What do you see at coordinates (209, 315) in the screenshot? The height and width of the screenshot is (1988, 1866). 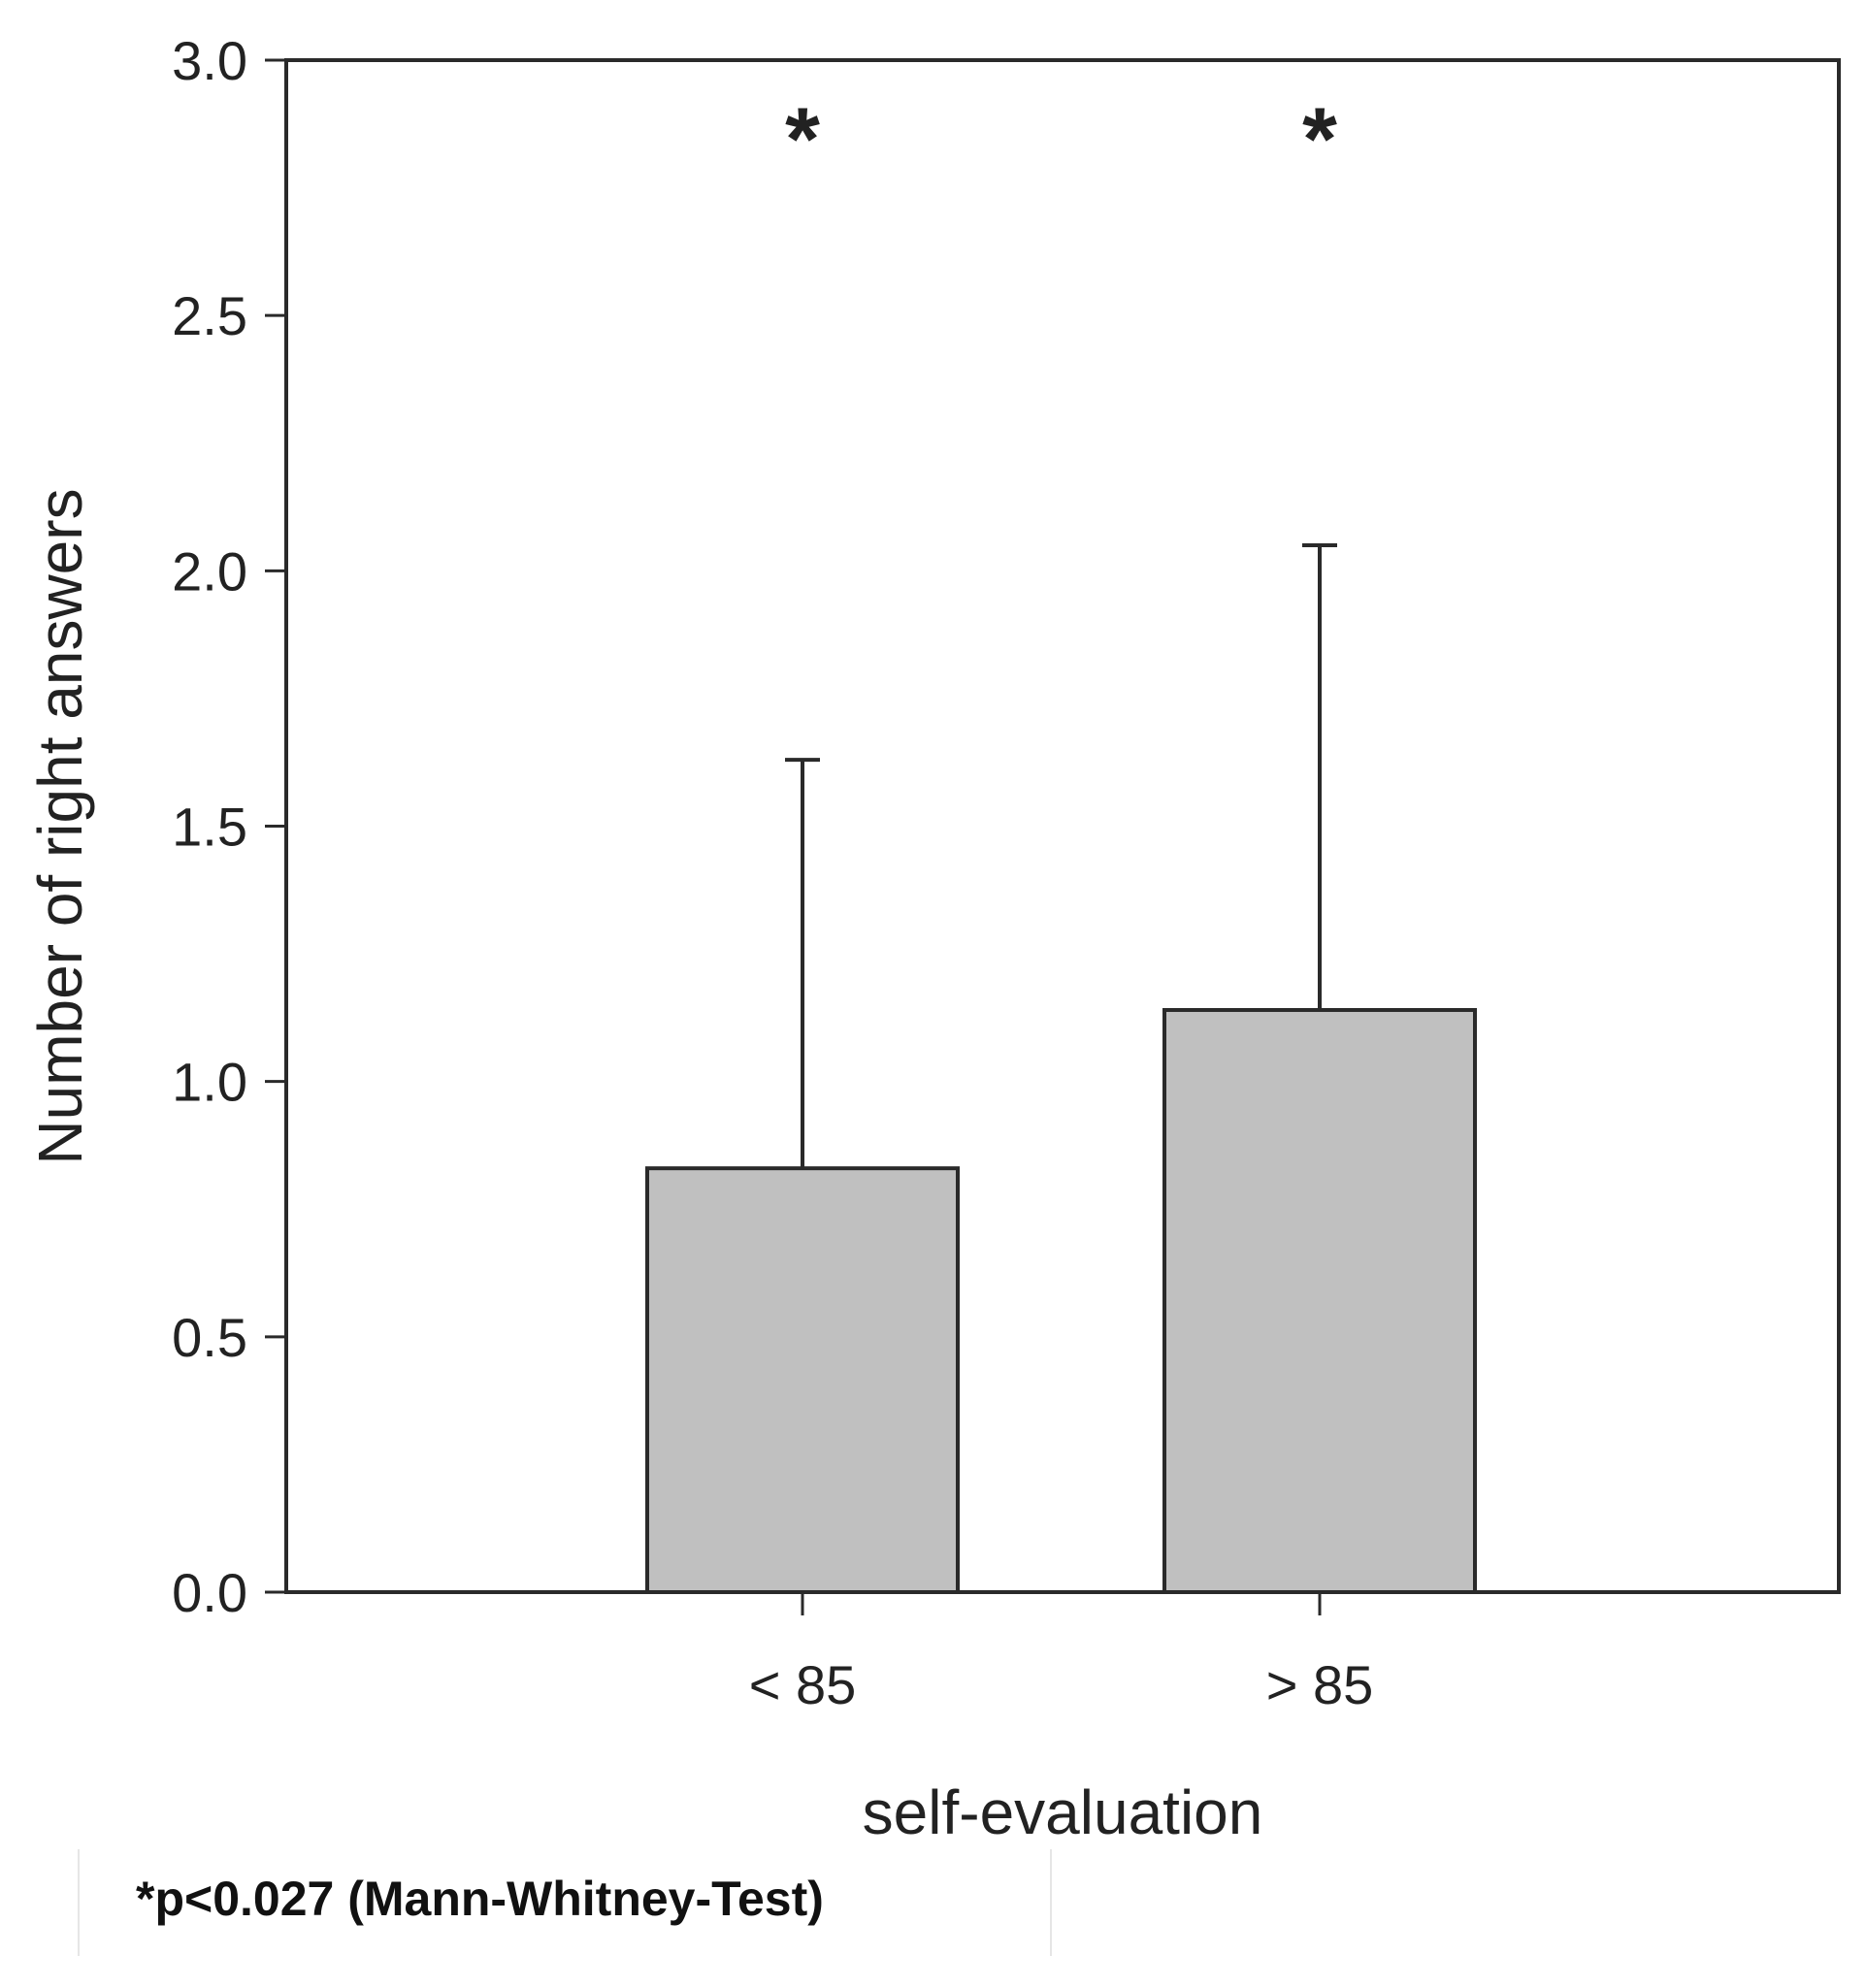 I see `y-tick-label: 2.5` at bounding box center [209, 315].